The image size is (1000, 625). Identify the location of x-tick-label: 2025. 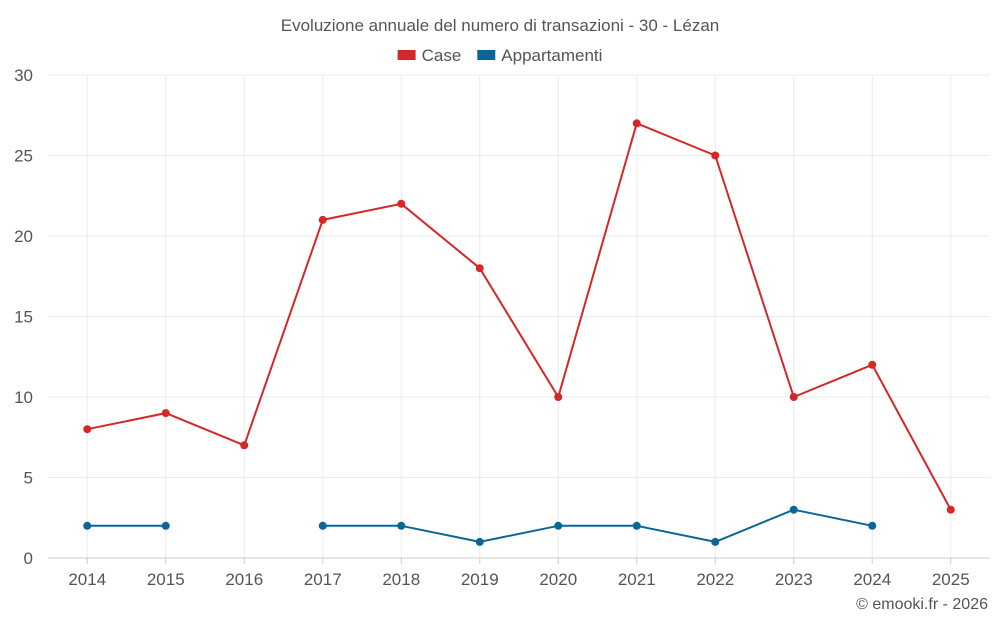
(951, 579).